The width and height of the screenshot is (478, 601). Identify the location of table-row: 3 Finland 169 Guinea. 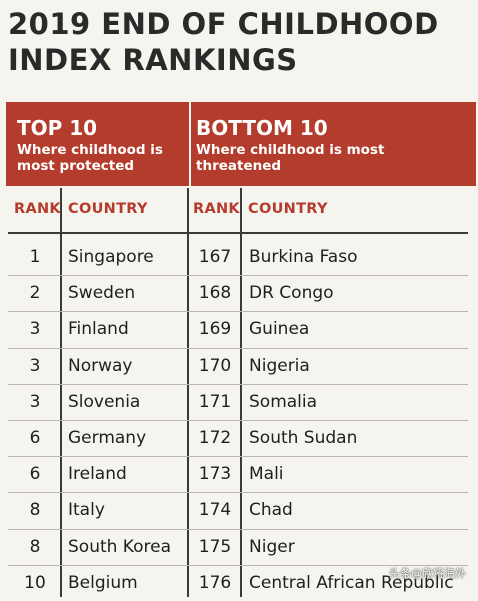
(238, 330).